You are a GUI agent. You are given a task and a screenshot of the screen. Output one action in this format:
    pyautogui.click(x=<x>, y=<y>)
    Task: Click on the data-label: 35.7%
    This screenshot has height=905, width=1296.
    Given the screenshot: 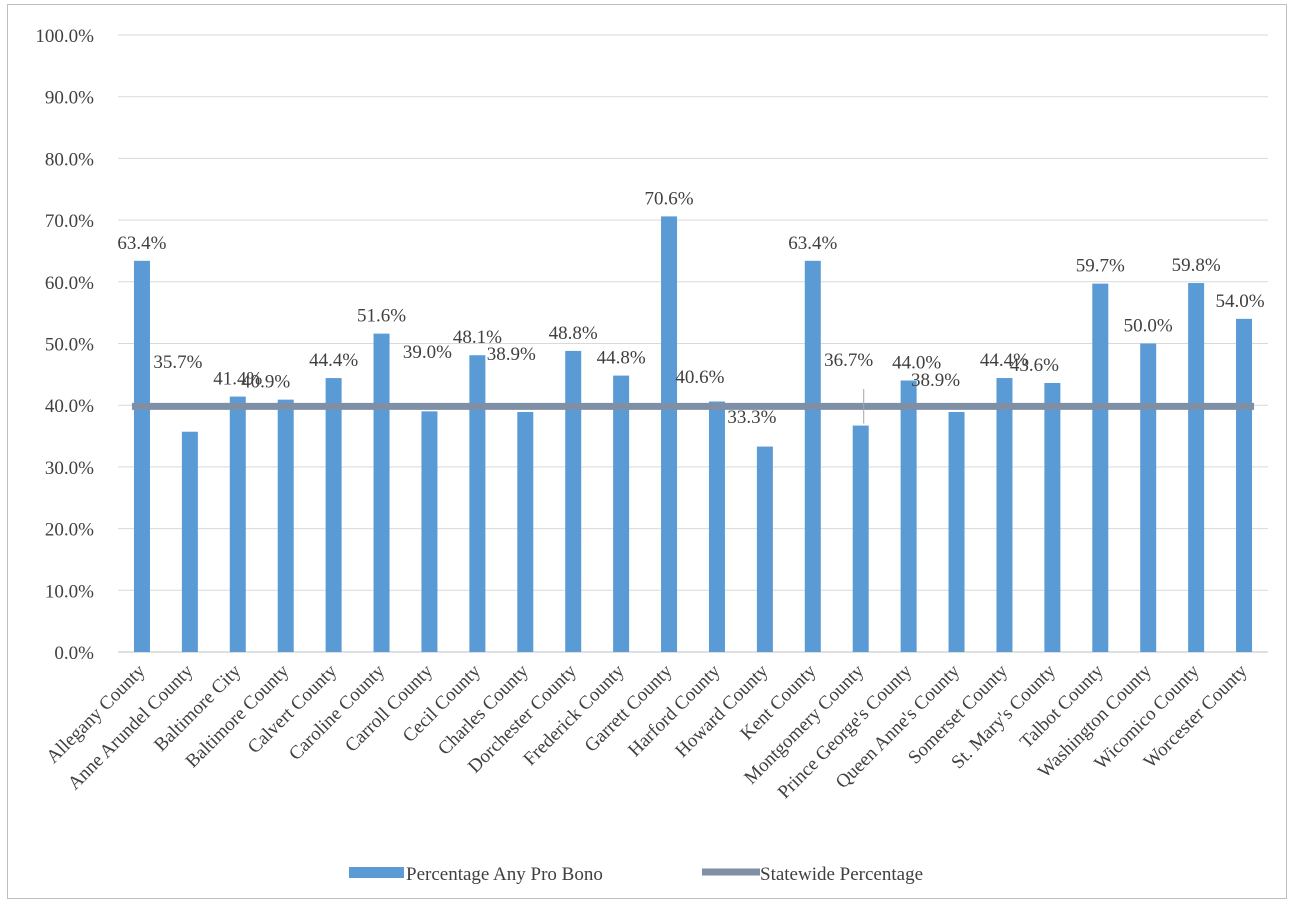 What is the action you would take?
    pyautogui.click(x=177, y=362)
    